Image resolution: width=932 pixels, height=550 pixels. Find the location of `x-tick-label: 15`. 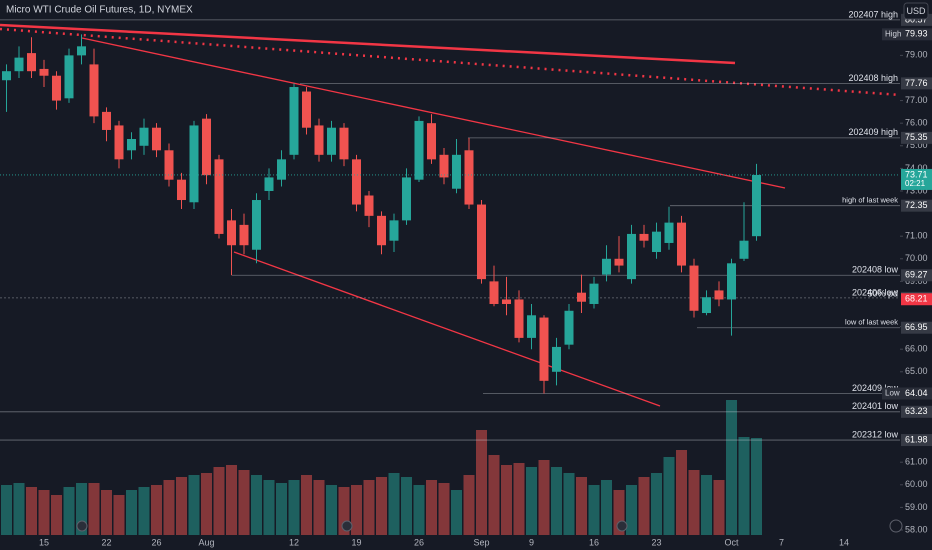

x-tick-label: 15 is located at coordinates (44, 542).